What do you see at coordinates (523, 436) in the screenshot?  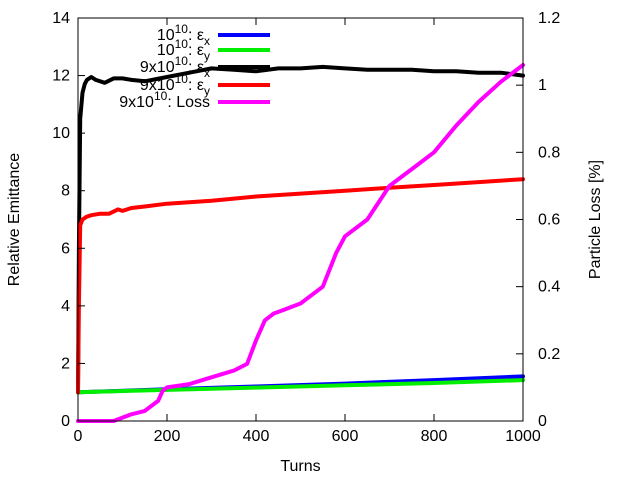 I see `x-tick-label: 1000` at bounding box center [523, 436].